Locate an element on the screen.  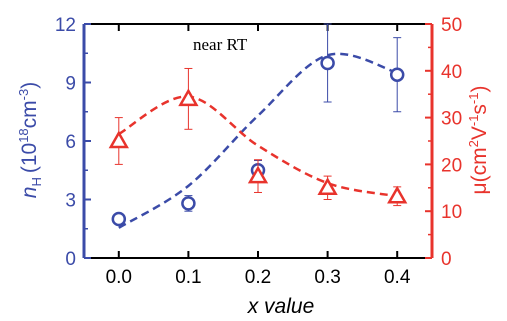
right-tick-label: 40 is located at coordinates (451, 72).